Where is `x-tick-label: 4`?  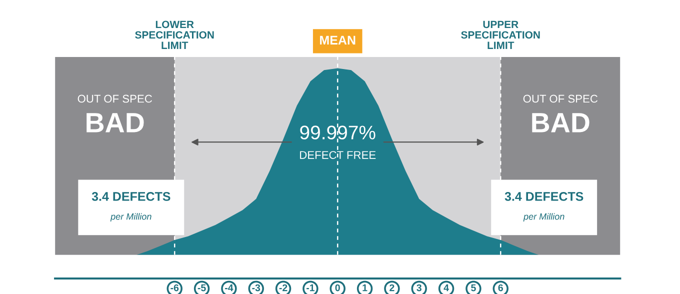
x-tick-label: 4 is located at coordinates (446, 288).